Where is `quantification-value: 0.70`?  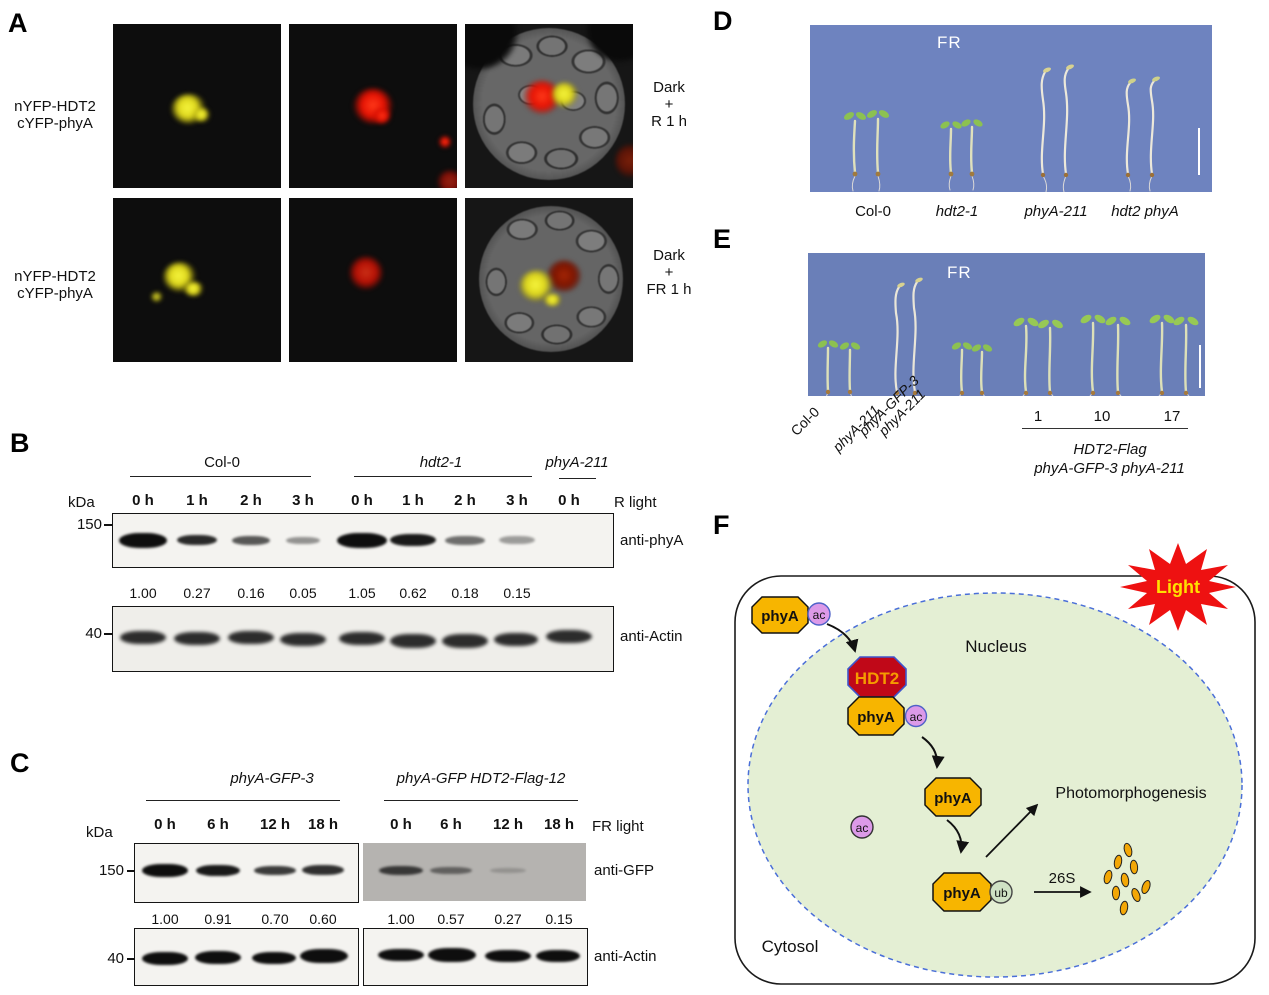
quantification-value: 0.70 is located at coordinates (275, 919).